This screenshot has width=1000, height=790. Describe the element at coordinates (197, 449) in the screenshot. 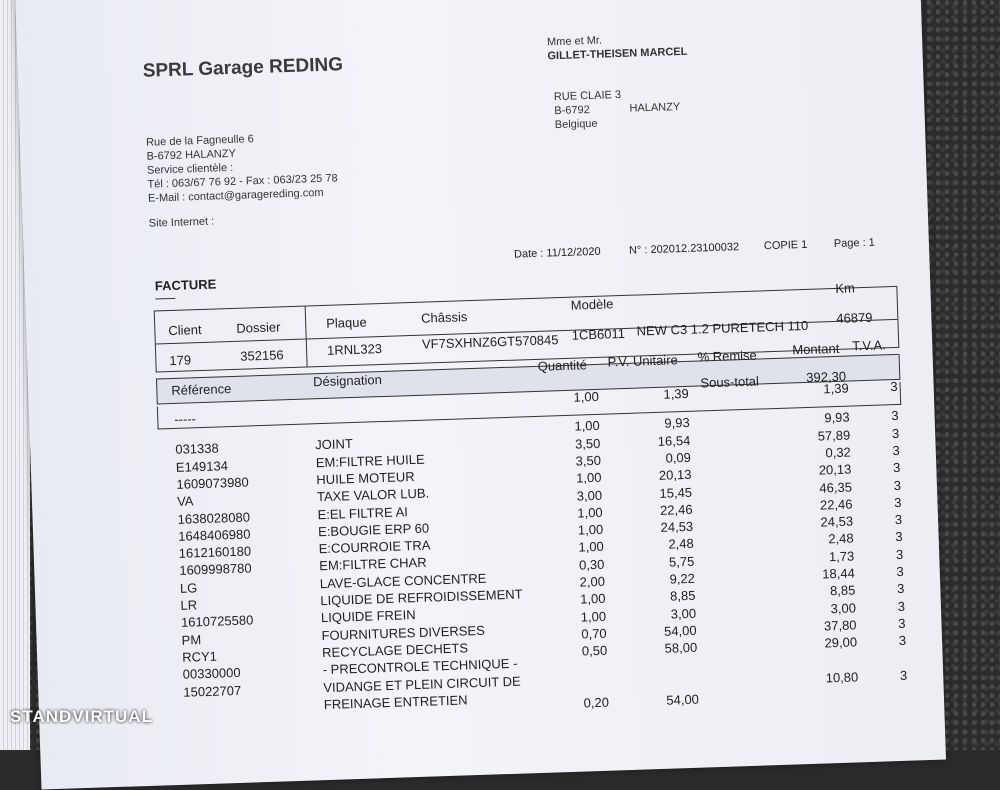

I see `line-ref: 031338` at that location.